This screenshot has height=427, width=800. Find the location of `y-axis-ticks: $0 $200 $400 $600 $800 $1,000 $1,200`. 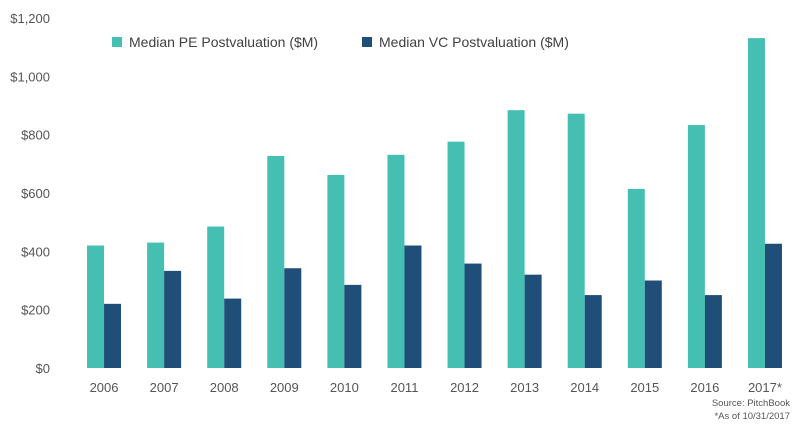

y-axis-ticks: $0 $200 $400 $600 $800 $1,000 $1,200 is located at coordinates (30, 193).